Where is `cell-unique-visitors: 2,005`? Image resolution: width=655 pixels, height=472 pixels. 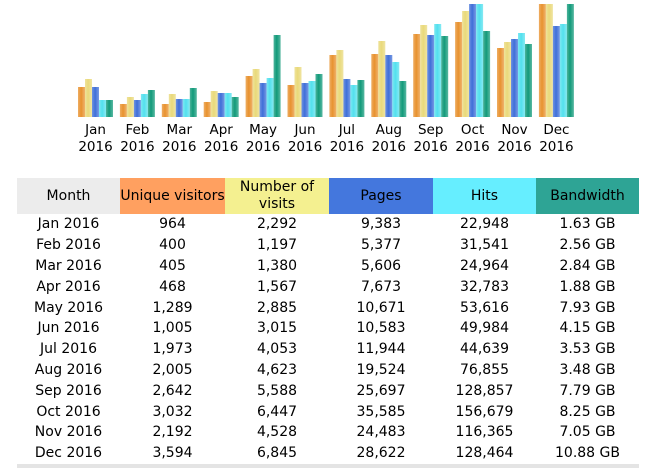 cell-unique-visitors: 2,005 is located at coordinates (172, 369).